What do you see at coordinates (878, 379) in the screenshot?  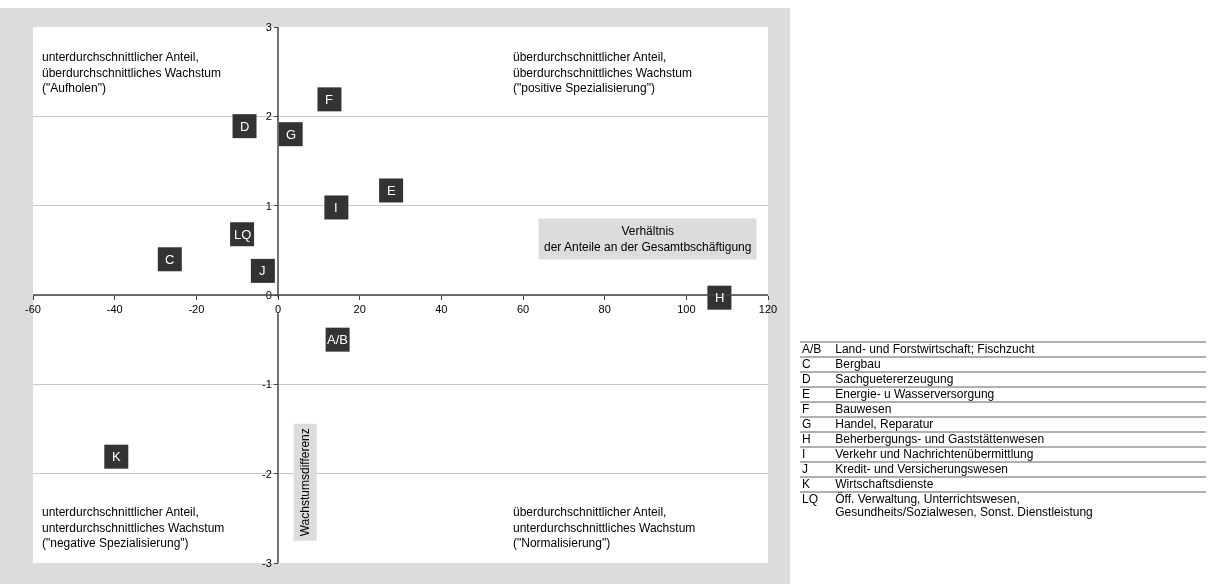 I see `text: D Sachguetererzeugung` at bounding box center [878, 379].